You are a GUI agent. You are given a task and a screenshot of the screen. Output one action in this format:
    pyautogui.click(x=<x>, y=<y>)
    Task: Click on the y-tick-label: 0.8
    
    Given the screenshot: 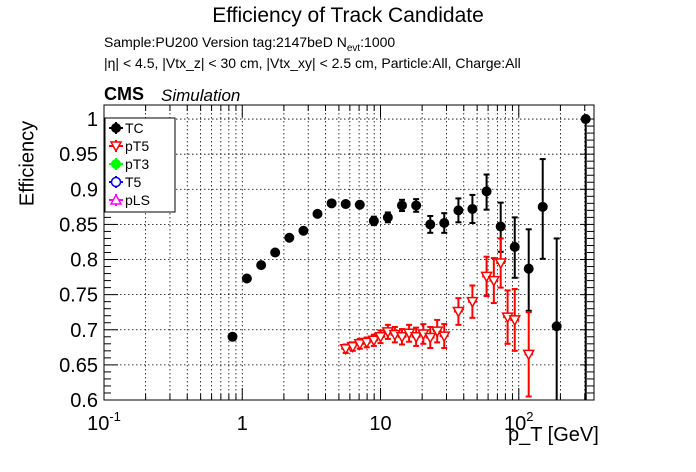 What is the action you would take?
    pyautogui.click(x=84, y=261)
    